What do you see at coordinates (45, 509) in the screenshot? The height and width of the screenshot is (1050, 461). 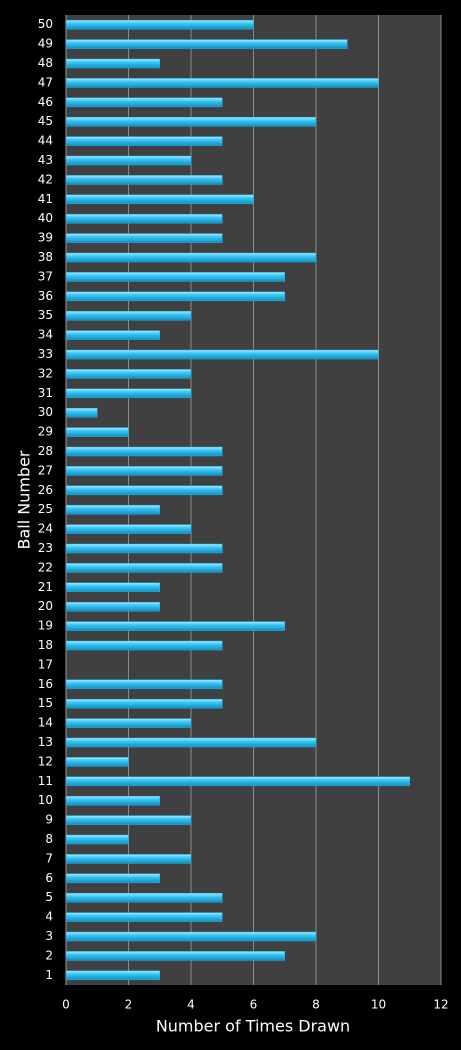 I see `y-tick-label: 25` at bounding box center [45, 509].